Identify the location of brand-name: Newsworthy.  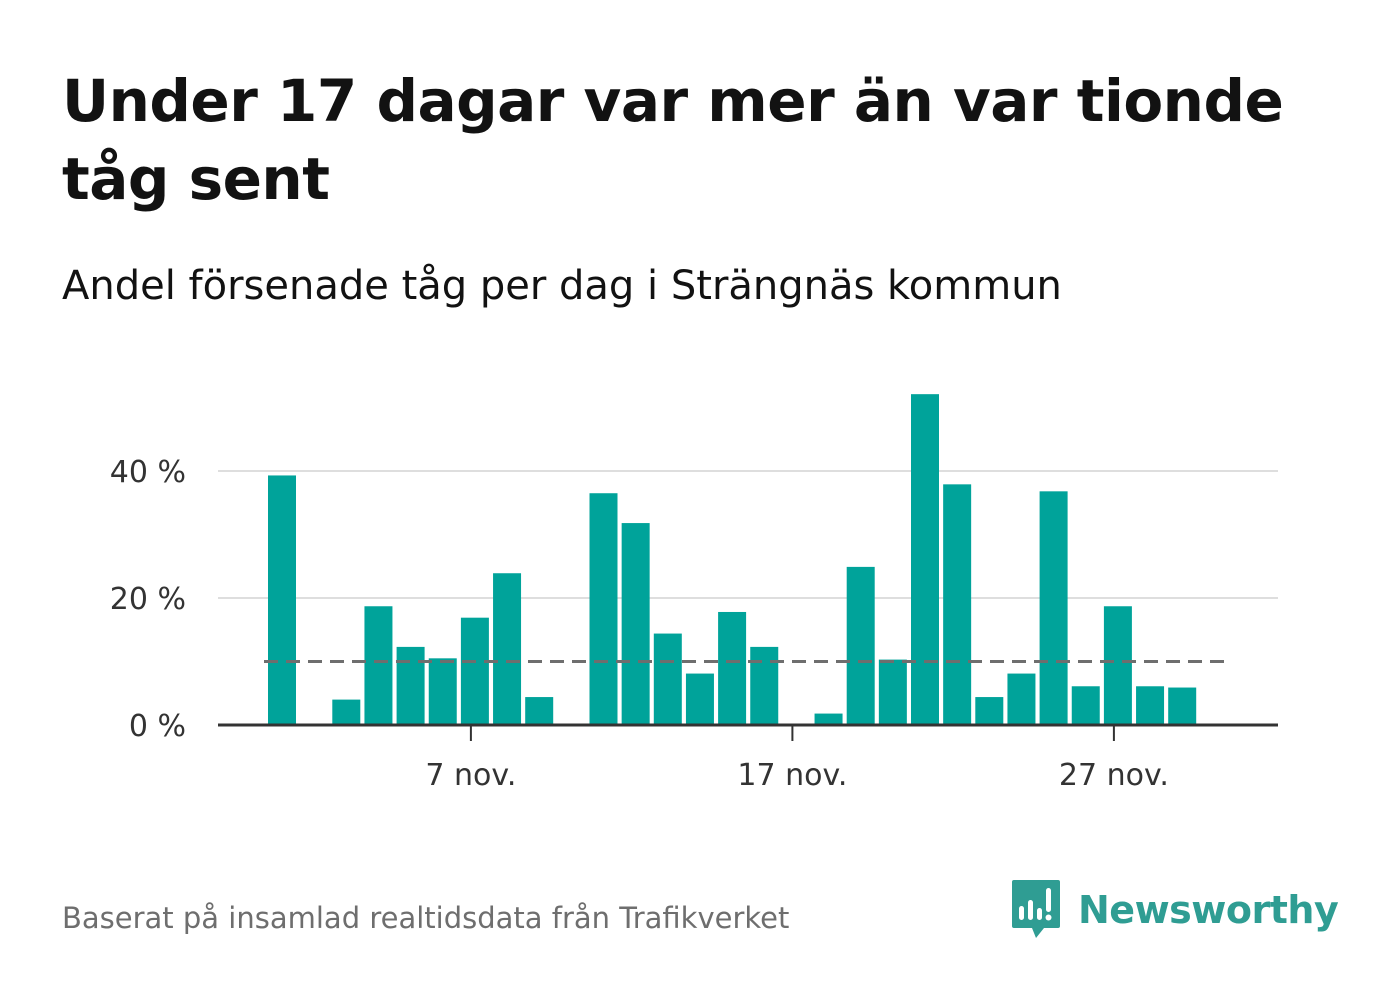
(1208, 910).